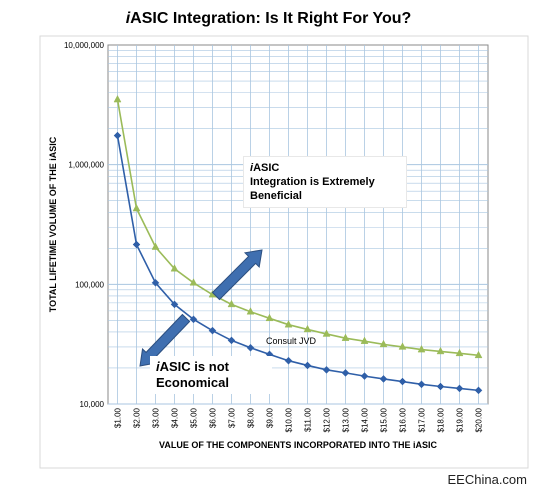 This screenshot has height=495, width=537. I want to click on x-tick-label: $19.00, so click(460, 419).